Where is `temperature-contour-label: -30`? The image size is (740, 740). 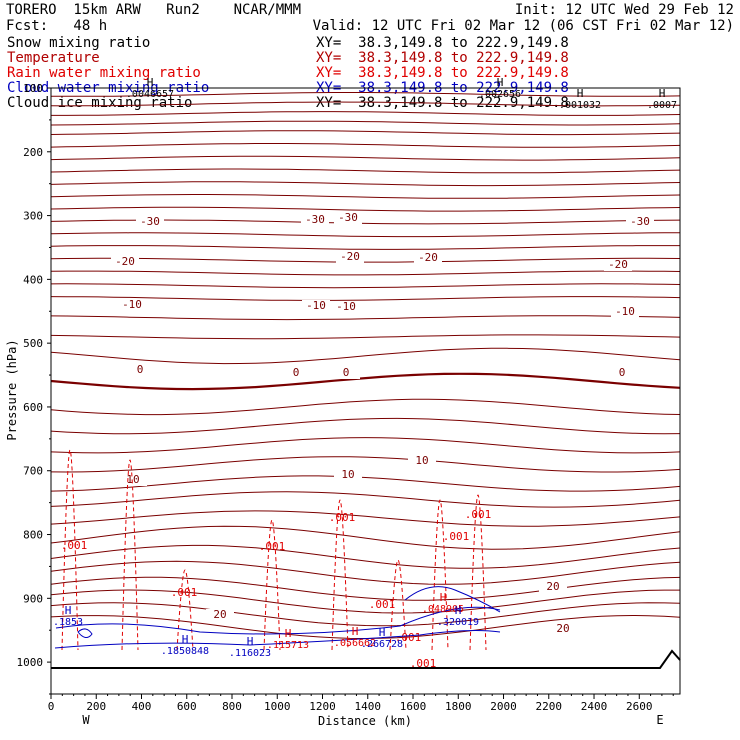 temperature-contour-label: -30 is located at coordinates (640, 221).